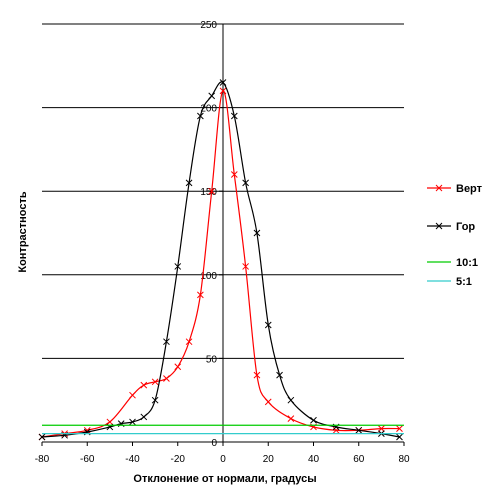  What do you see at coordinates (314, 459) in the screenshot?
I see `x-tick-label: 40` at bounding box center [314, 459].